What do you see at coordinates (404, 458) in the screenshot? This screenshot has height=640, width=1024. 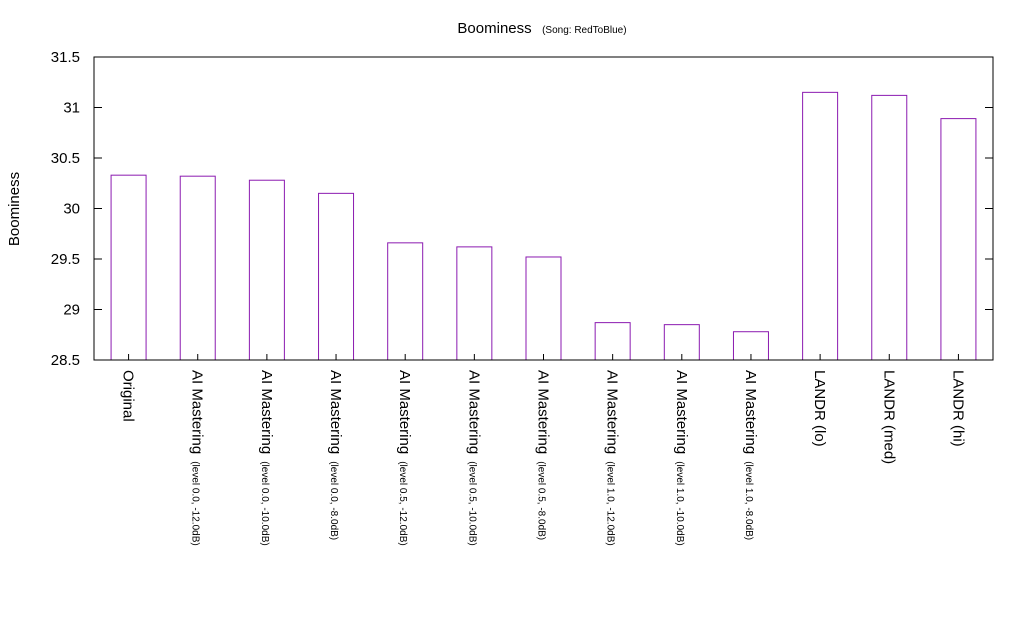 I see `x-tick-label: AI Mastering (level 0.5, -12.0dB)` at bounding box center [404, 458].